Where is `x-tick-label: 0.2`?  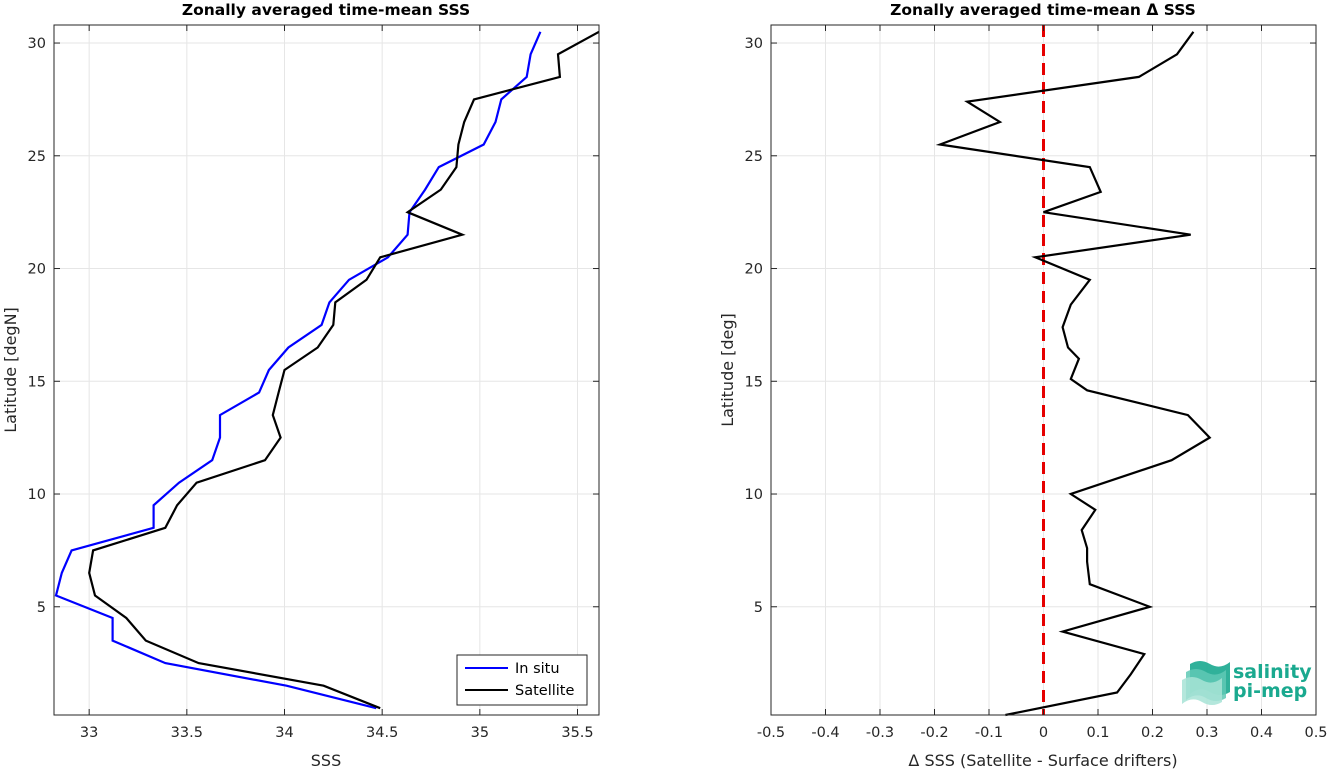 x-tick-label: 0.2 is located at coordinates (1152, 733).